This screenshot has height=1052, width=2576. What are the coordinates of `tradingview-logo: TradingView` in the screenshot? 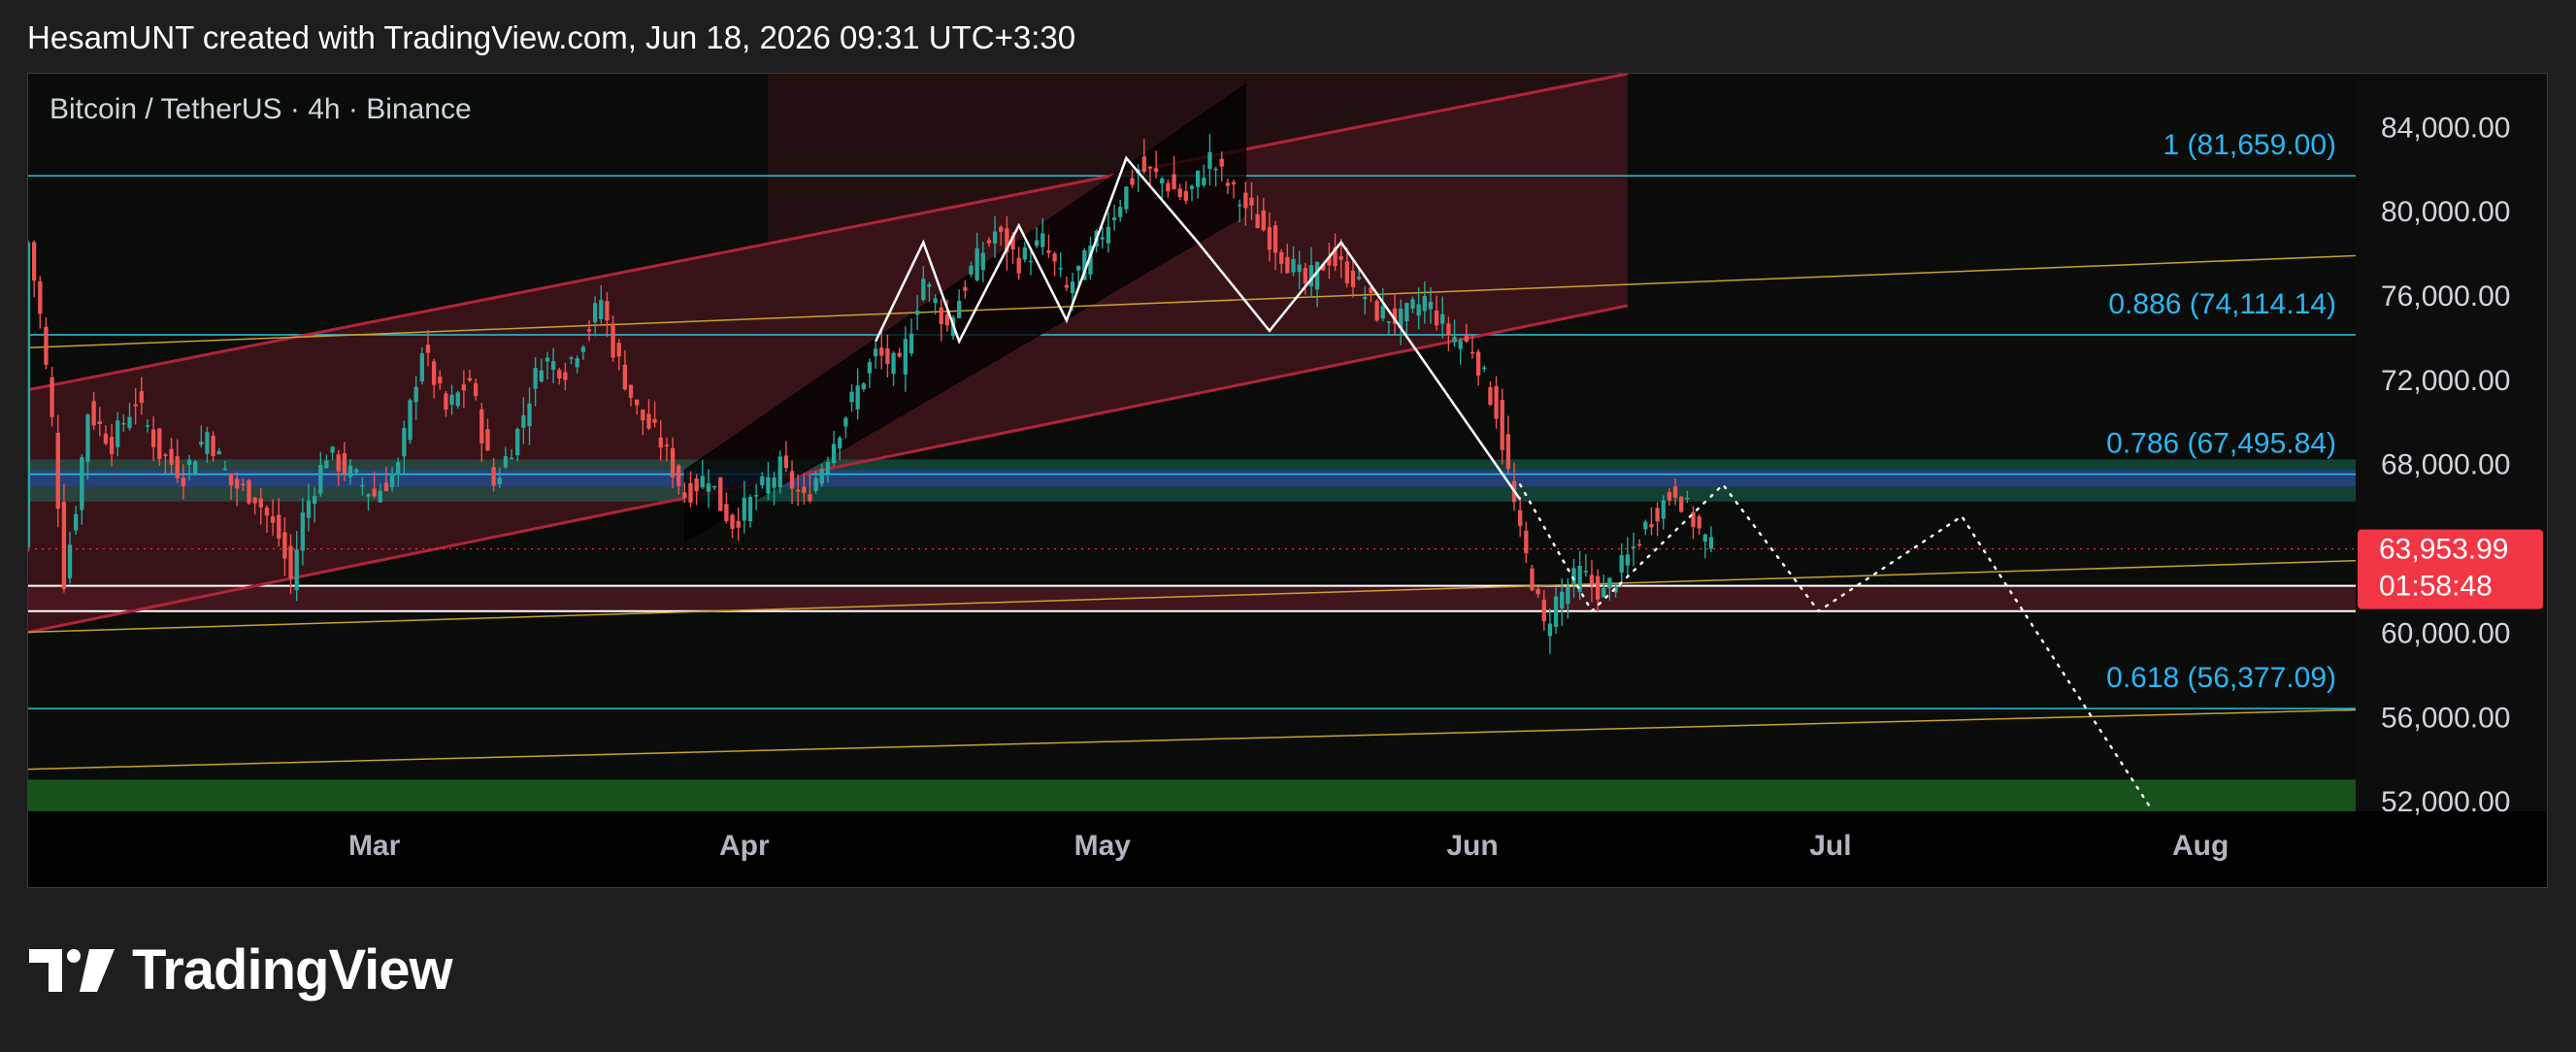 It's located at (241, 970).